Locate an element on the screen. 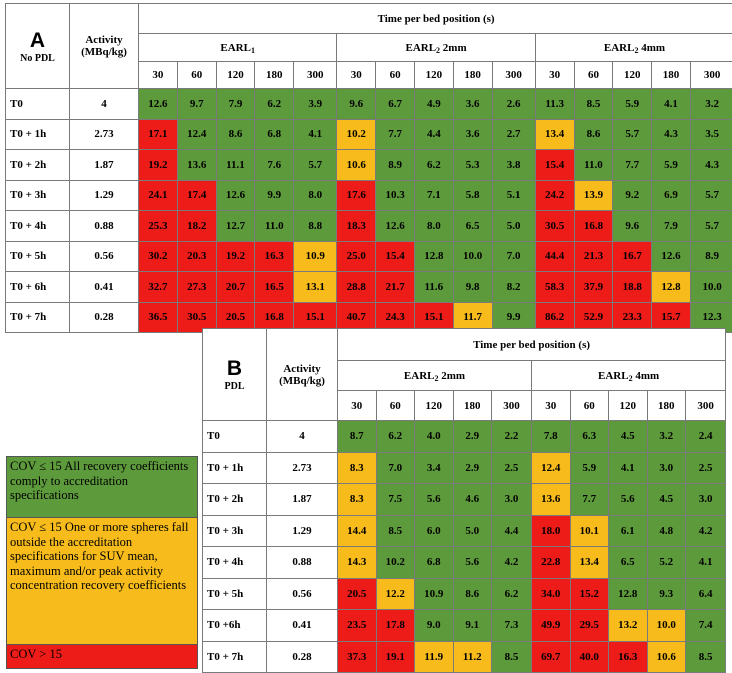 The image size is (732, 673). row-time-label: T0 + 7h is located at coordinates (235, 657).